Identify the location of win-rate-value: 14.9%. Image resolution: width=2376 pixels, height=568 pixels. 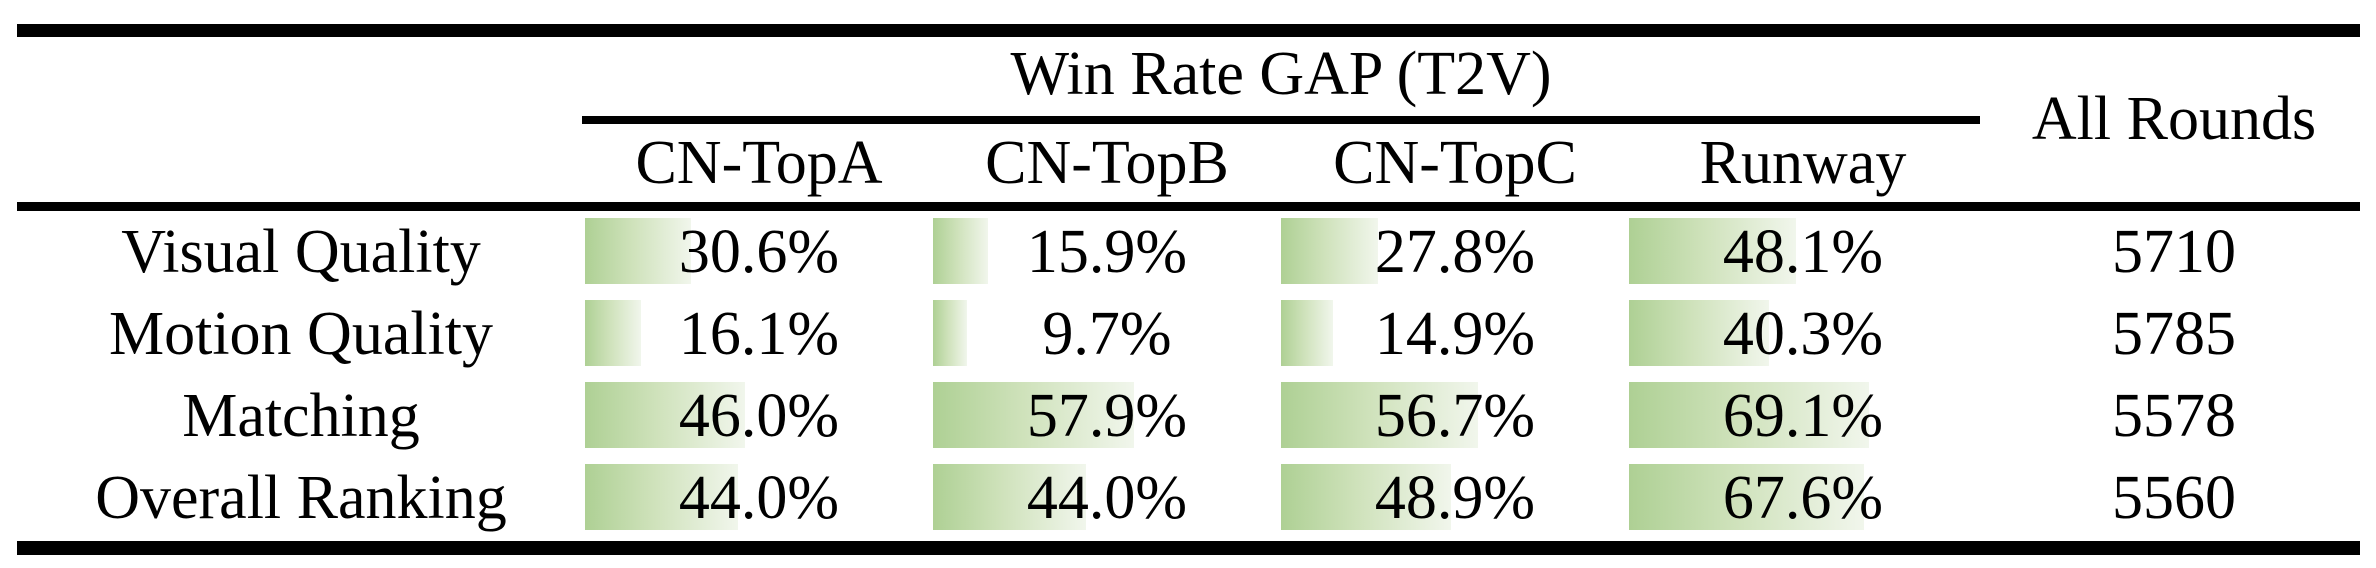
(1455, 334).